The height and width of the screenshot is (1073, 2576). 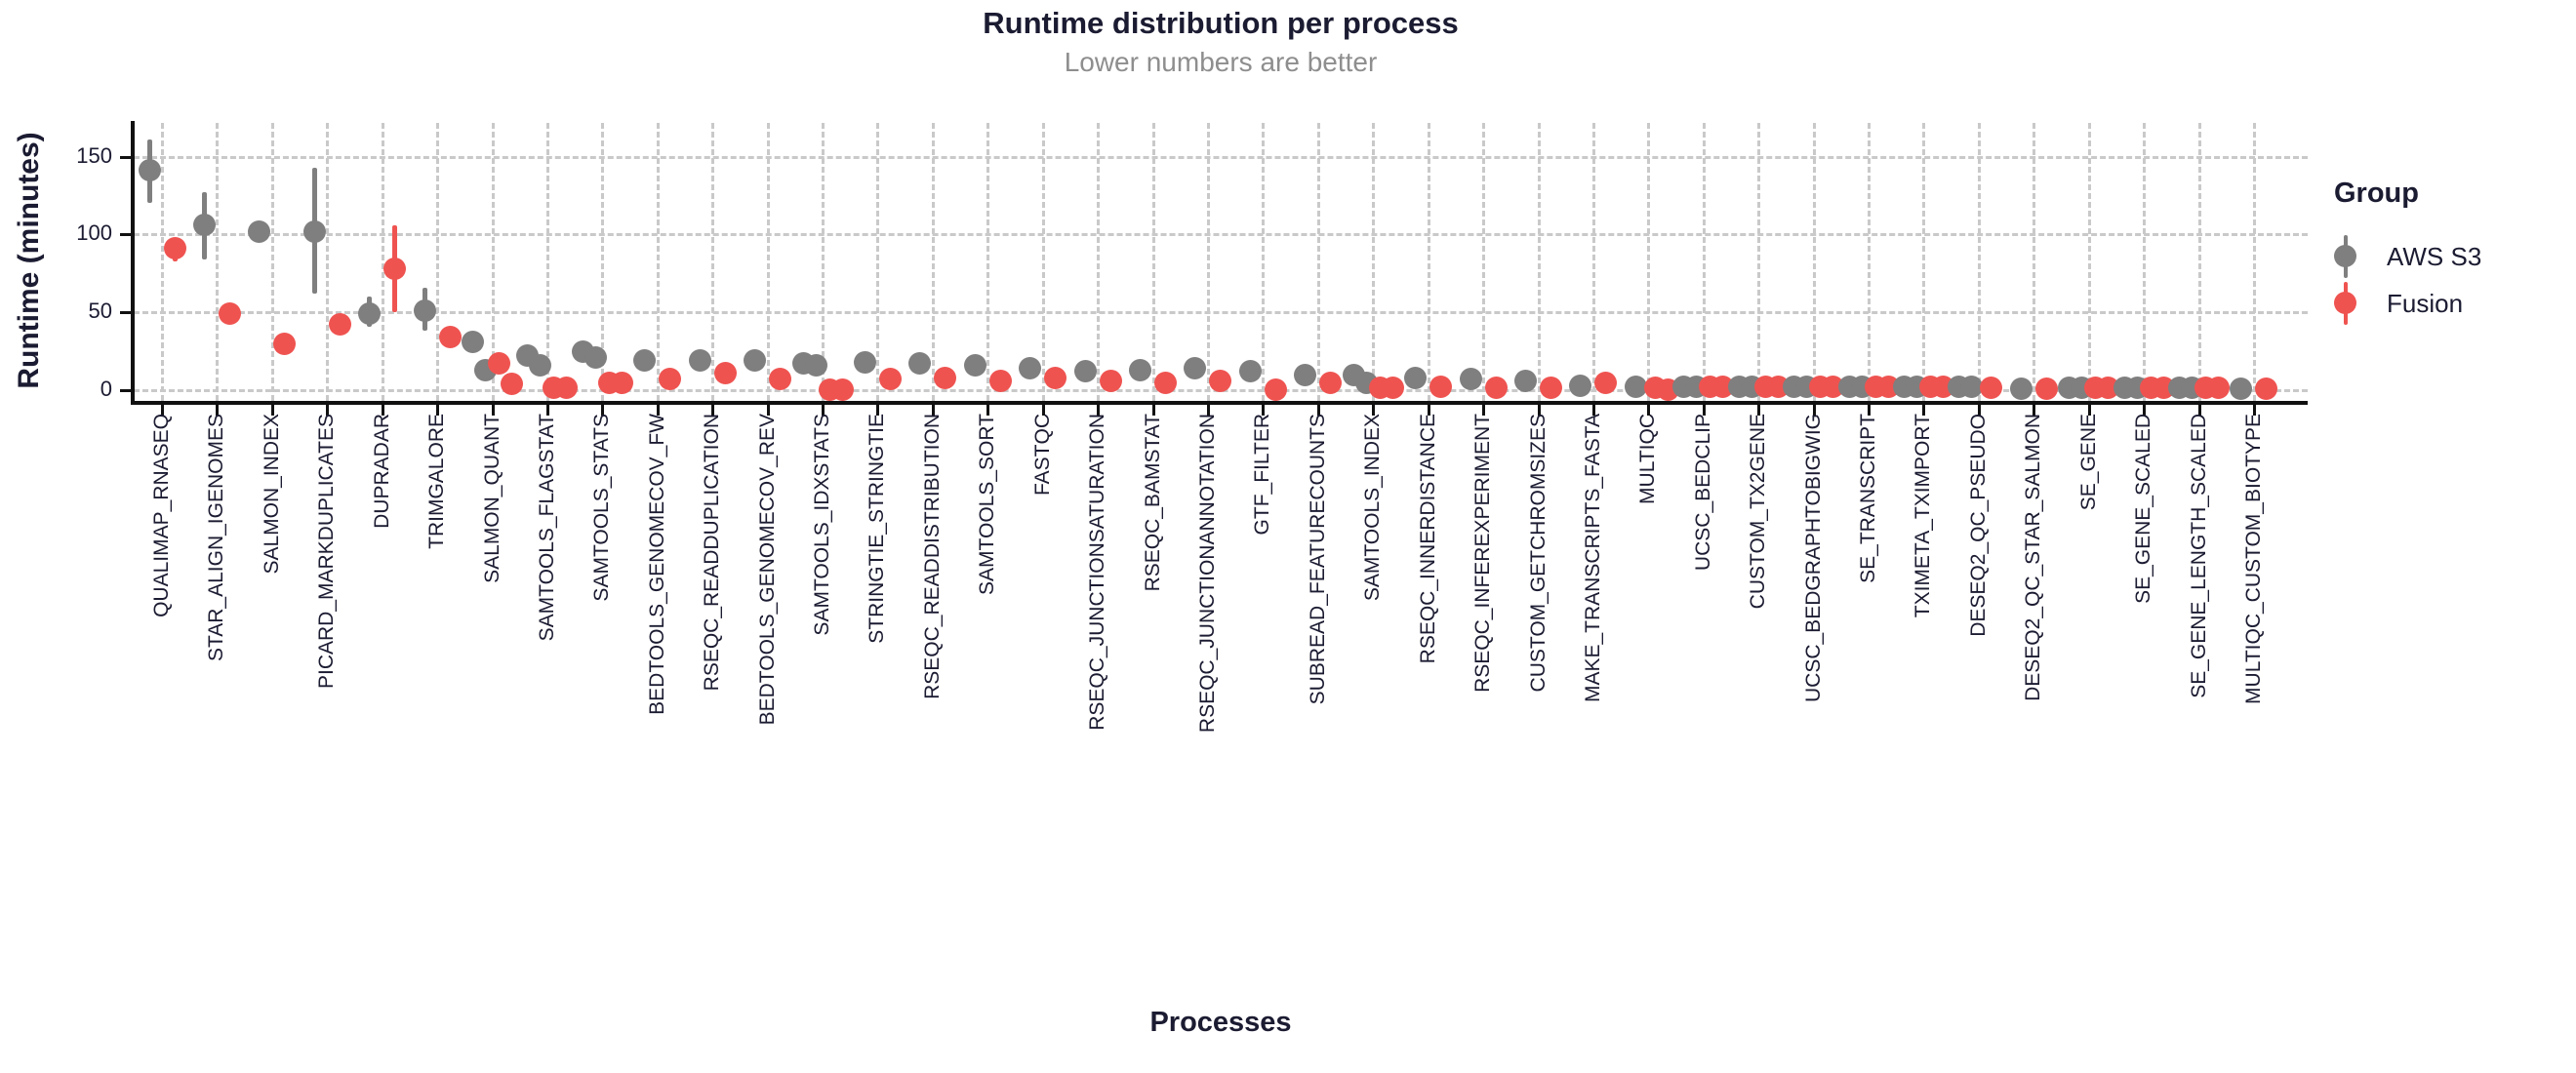 What do you see at coordinates (1097, 572) in the screenshot?
I see `x-tick-label: RSEQC_JUNCTIONSATURATION` at bounding box center [1097, 572].